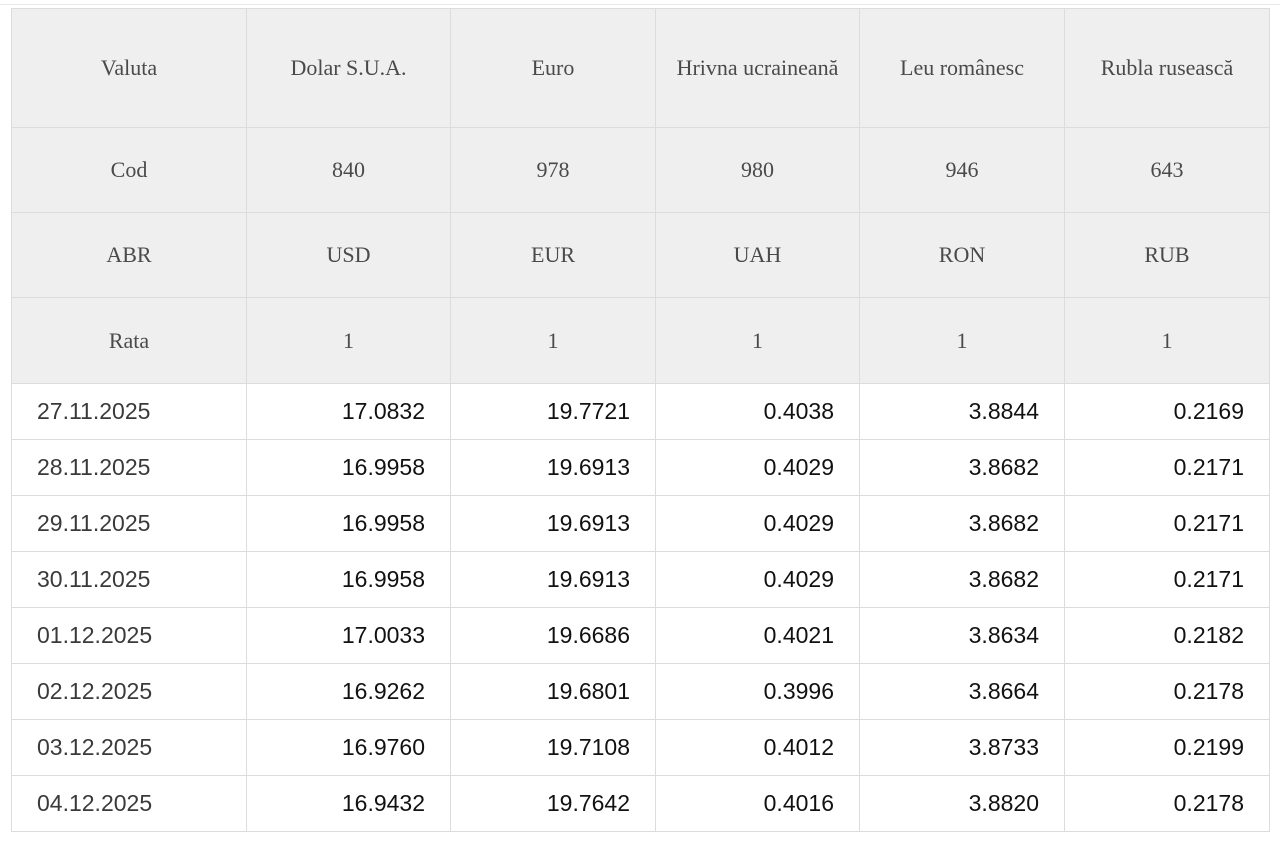 The height and width of the screenshot is (842, 1280). What do you see at coordinates (129, 523) in the screenshot?
I see `date-cell: 29.11.2025` at bounding box center [129, 523].